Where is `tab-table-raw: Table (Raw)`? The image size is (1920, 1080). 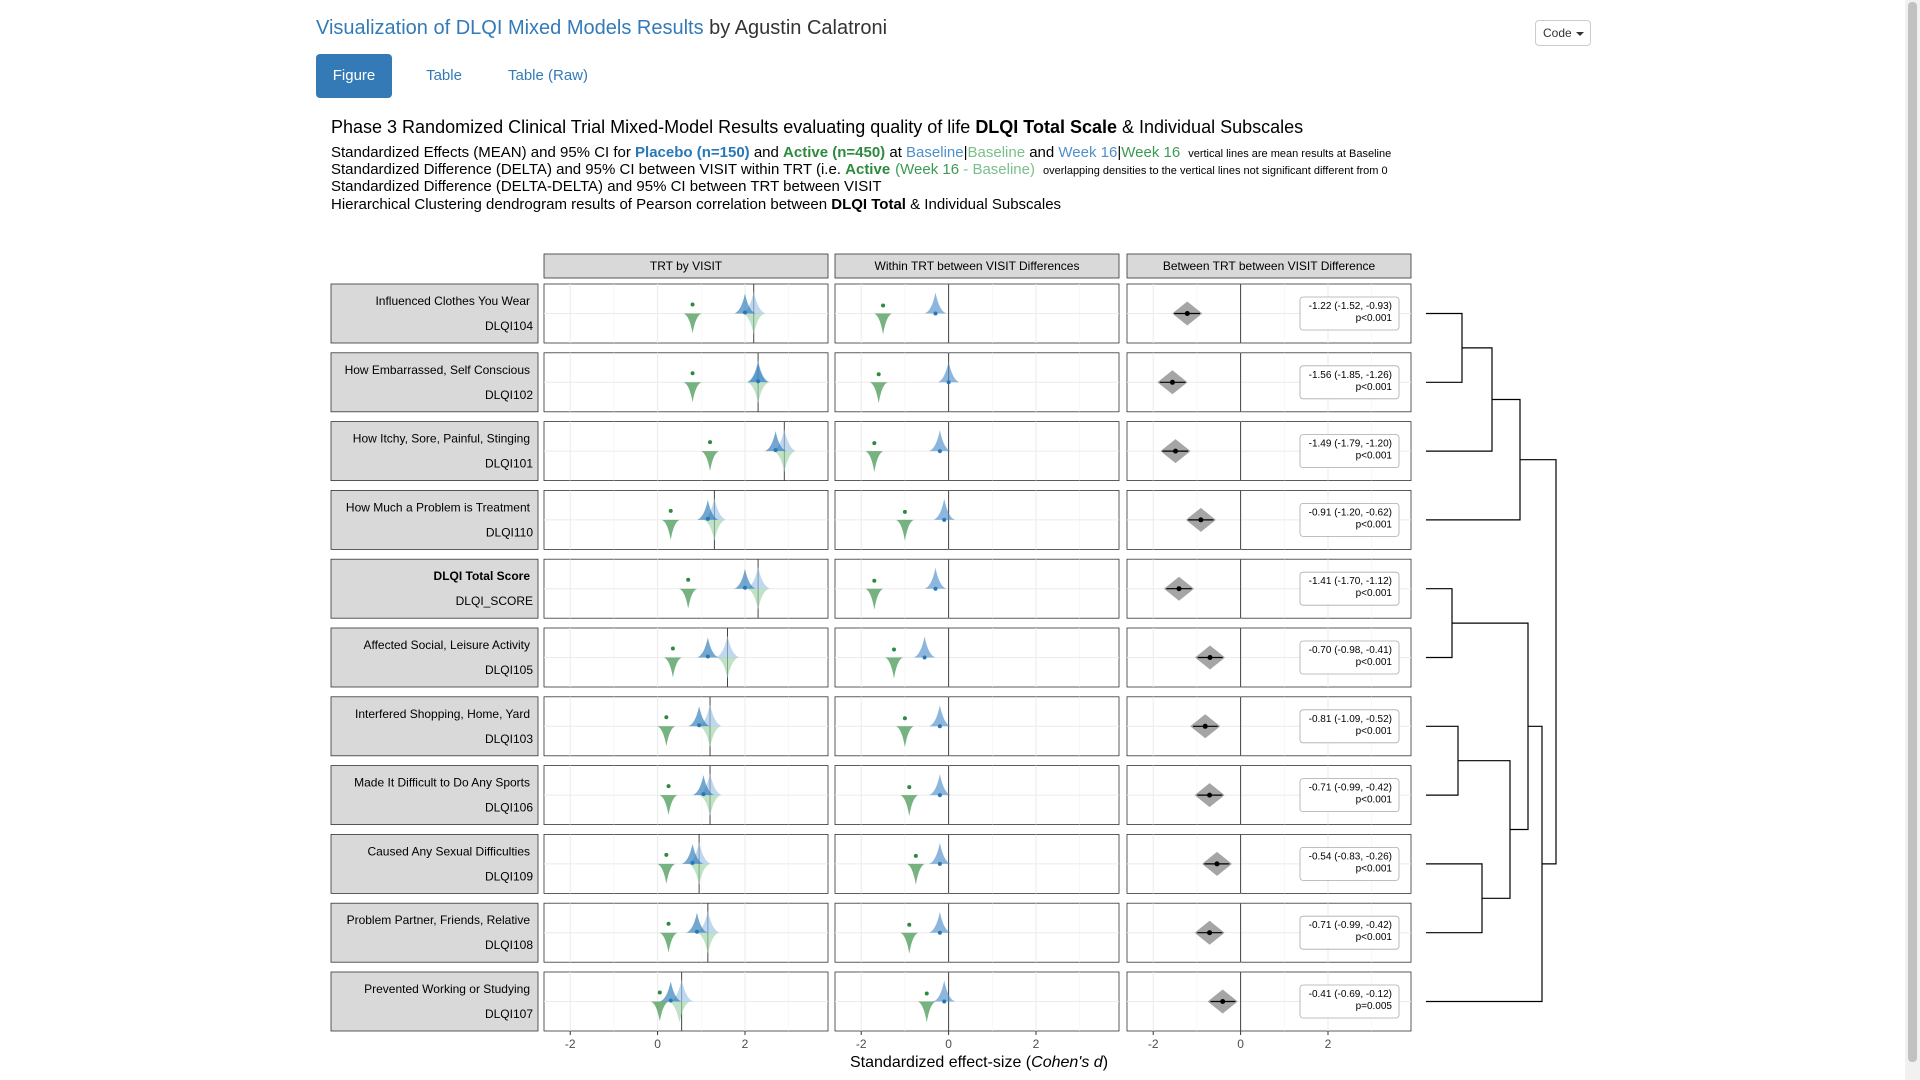
tab-table-raw: Table (Raw) is located at coordinates (548, 75).